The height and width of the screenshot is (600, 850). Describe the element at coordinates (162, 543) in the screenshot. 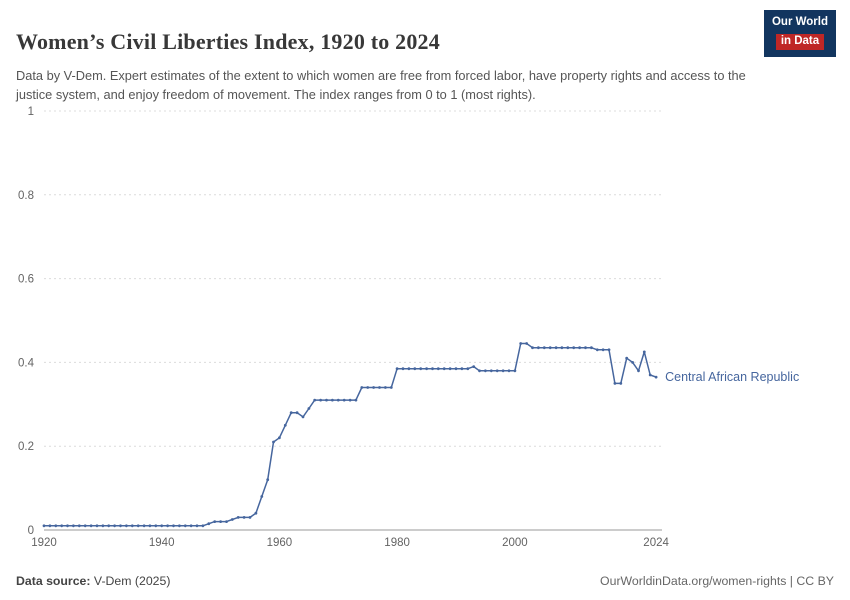

I see `x-tick-label: 1940` at that location.